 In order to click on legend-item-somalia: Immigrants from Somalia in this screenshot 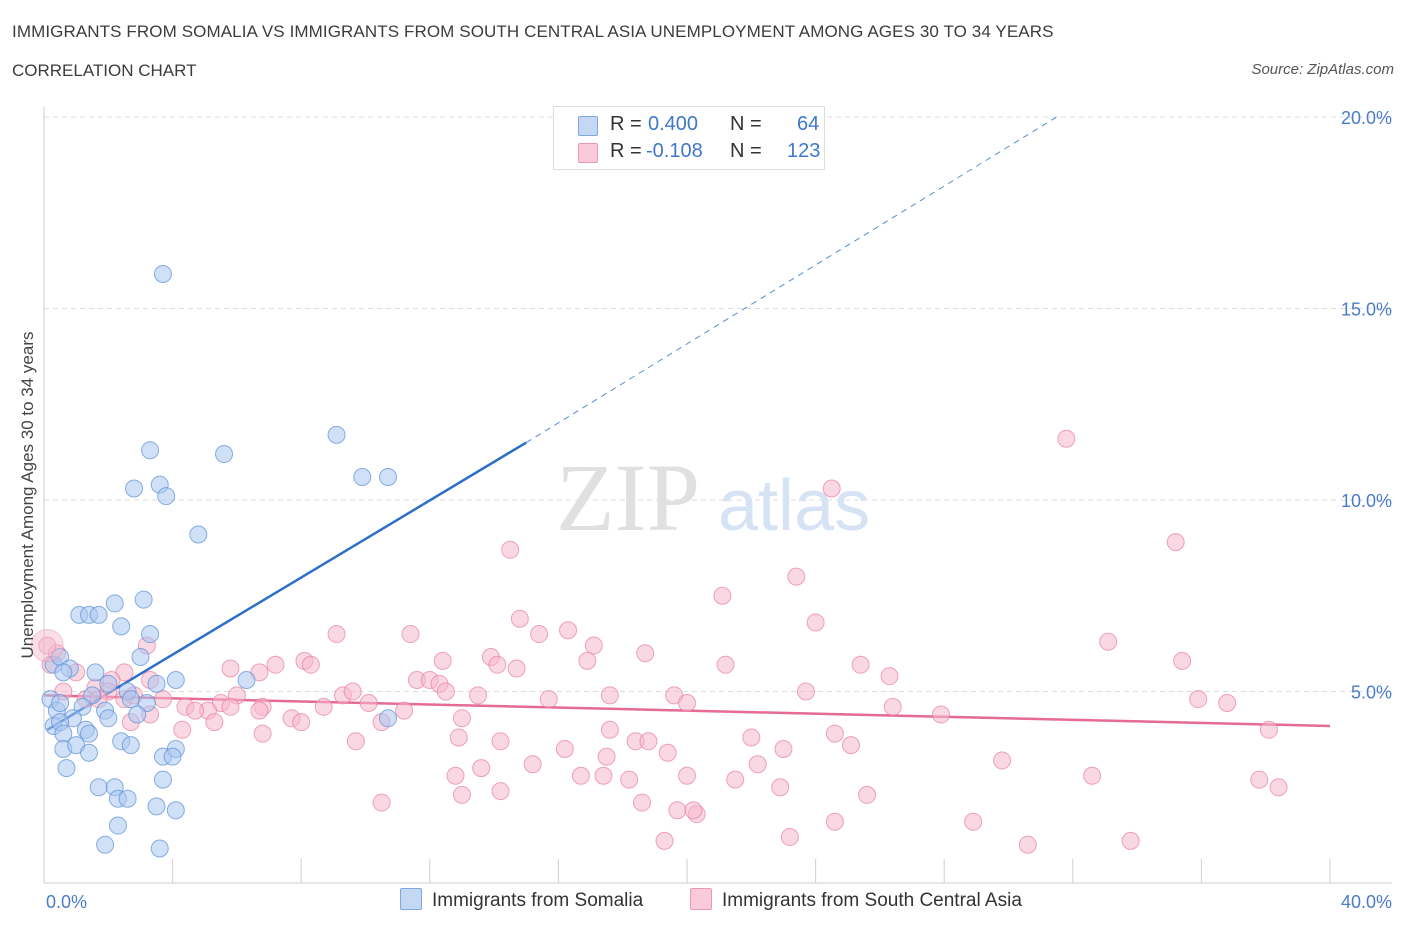, I will do `click(521, 900)`.